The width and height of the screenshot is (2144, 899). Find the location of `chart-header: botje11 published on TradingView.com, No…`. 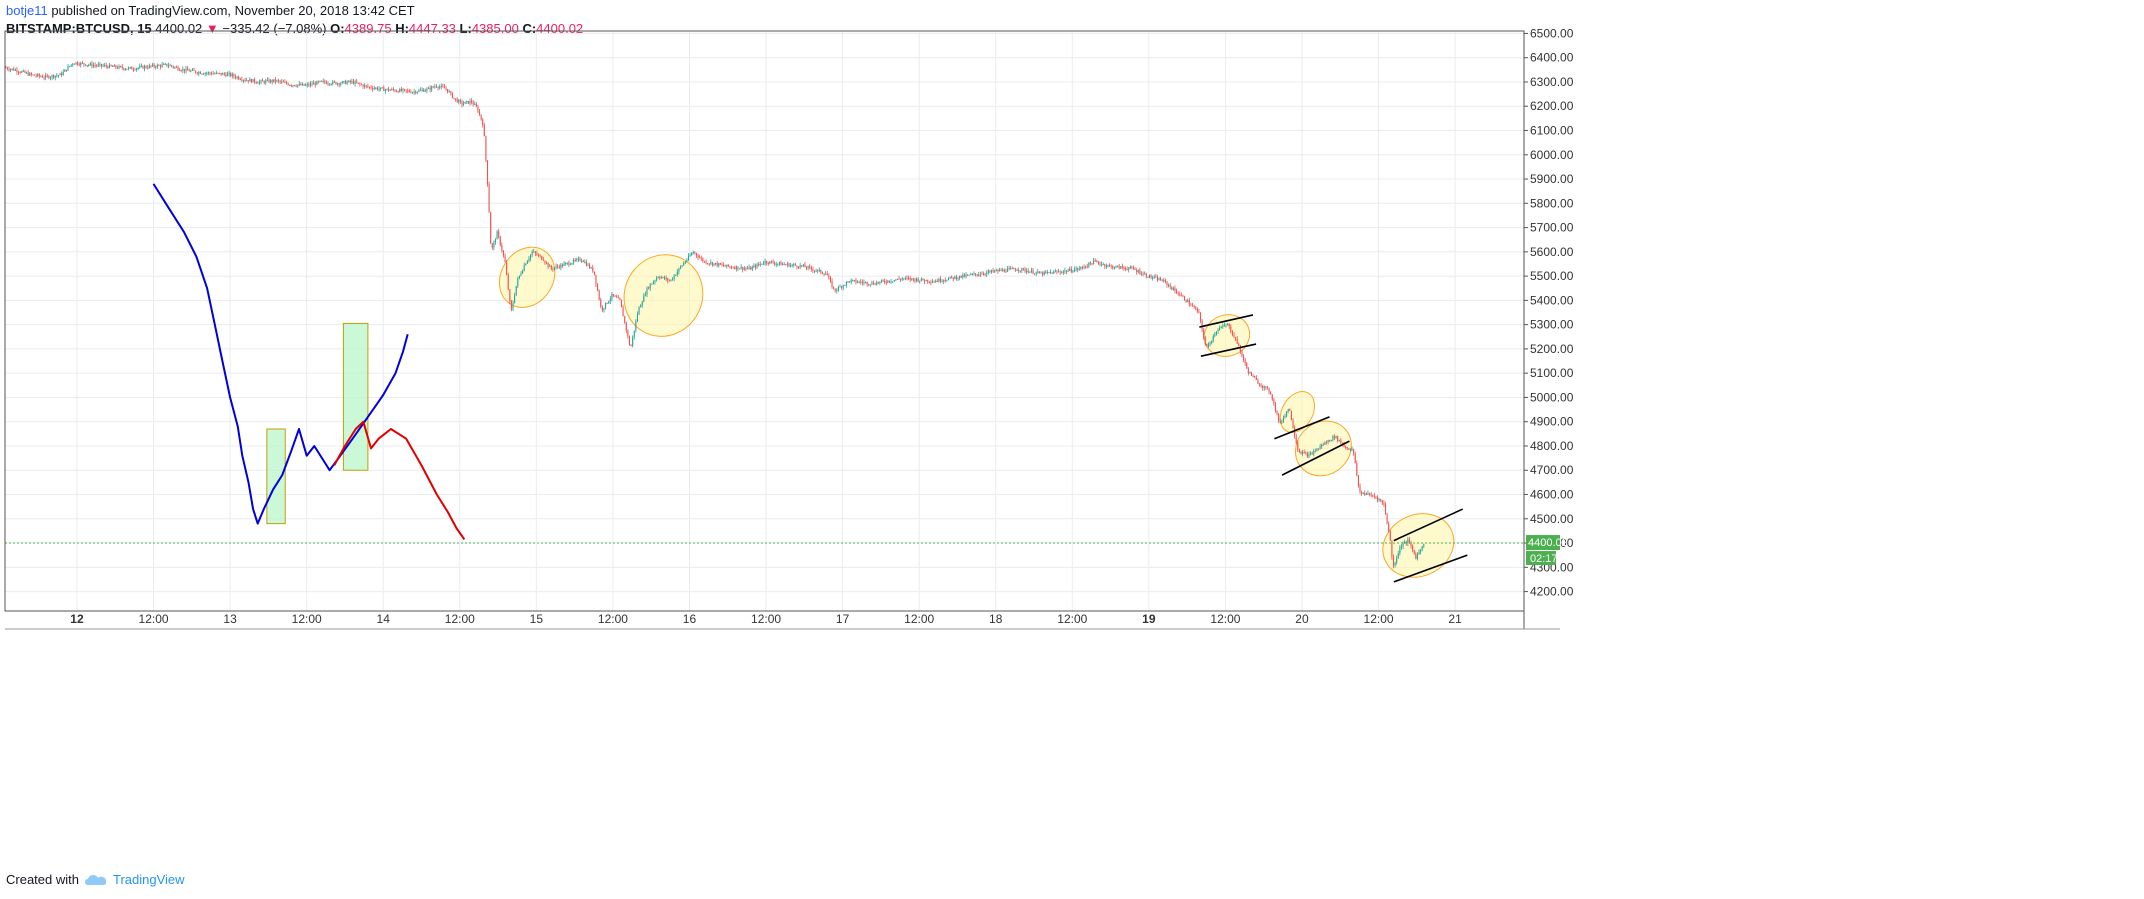

chart-header: botje11 published on TradingView.com, No… is located at coordinates (294, 20).